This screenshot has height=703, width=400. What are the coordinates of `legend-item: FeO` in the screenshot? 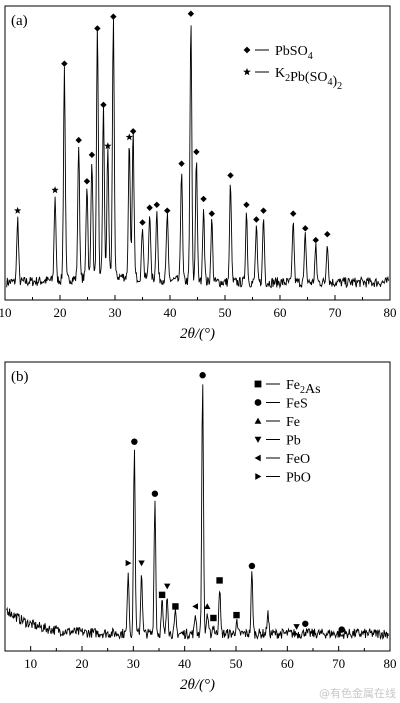 It's located at (282, 459).